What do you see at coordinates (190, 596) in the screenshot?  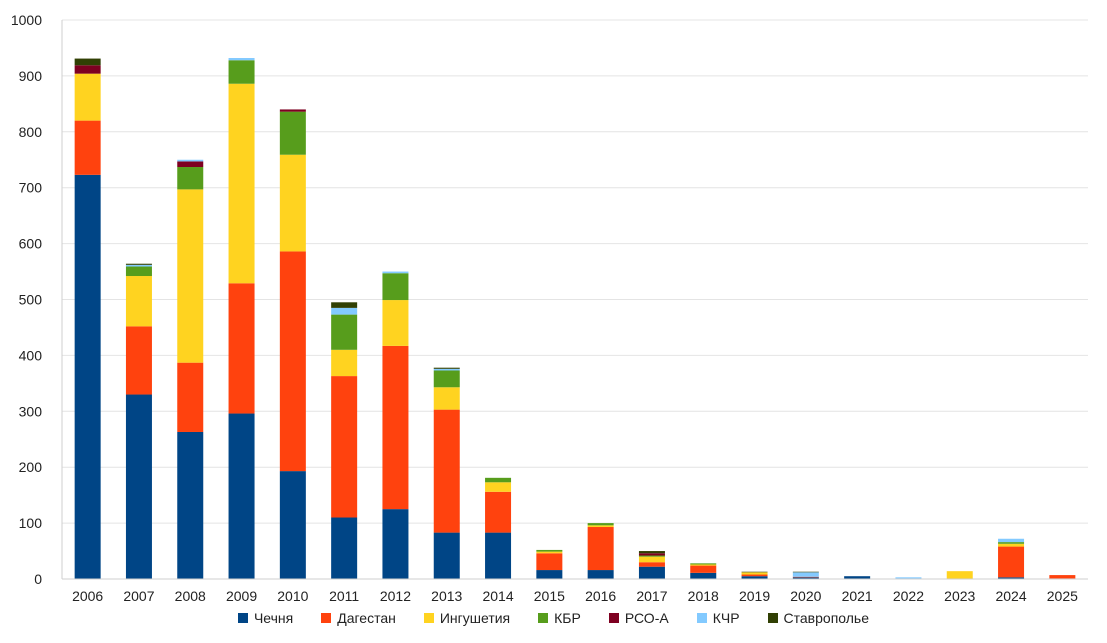 I see `x-tick-label: 2008` at bounding box center [190, 596].